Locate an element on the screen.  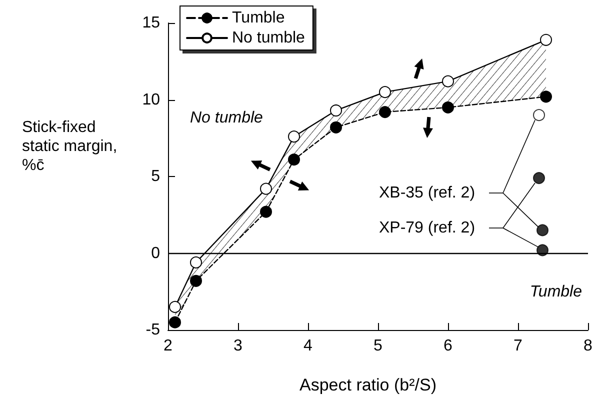
x-tick-label: 2 is located at coordinates (168, 346).